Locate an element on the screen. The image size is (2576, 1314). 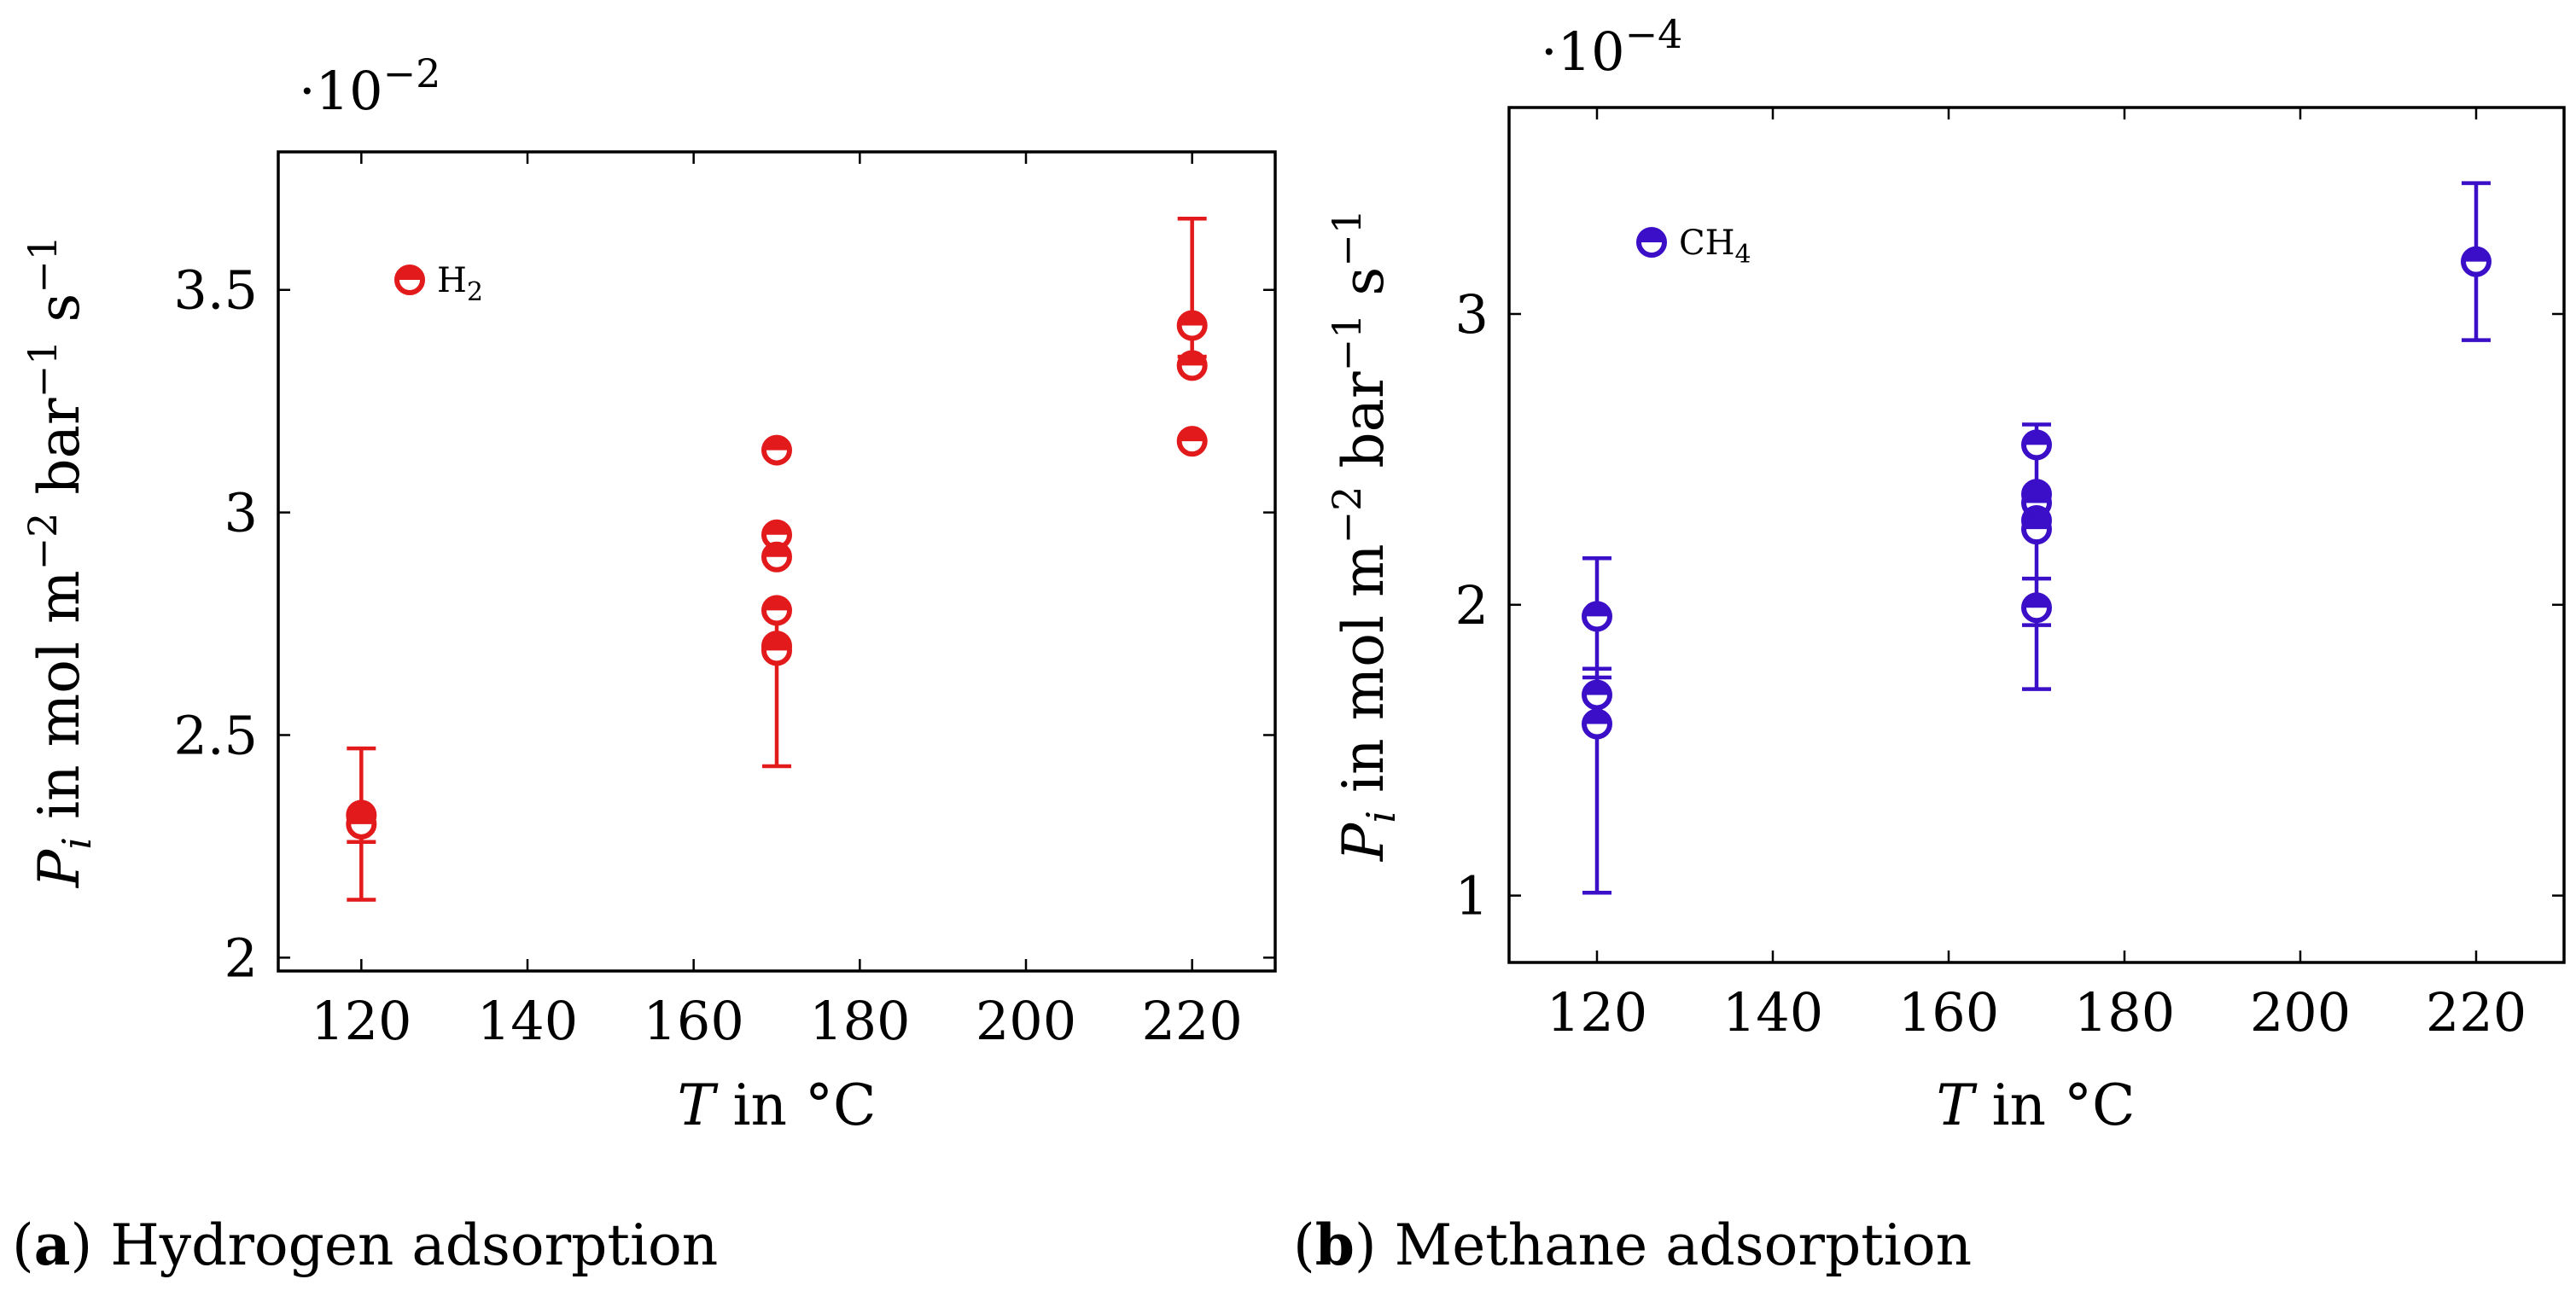
exponent-power: −4 is located at coordinates (1654, 34).